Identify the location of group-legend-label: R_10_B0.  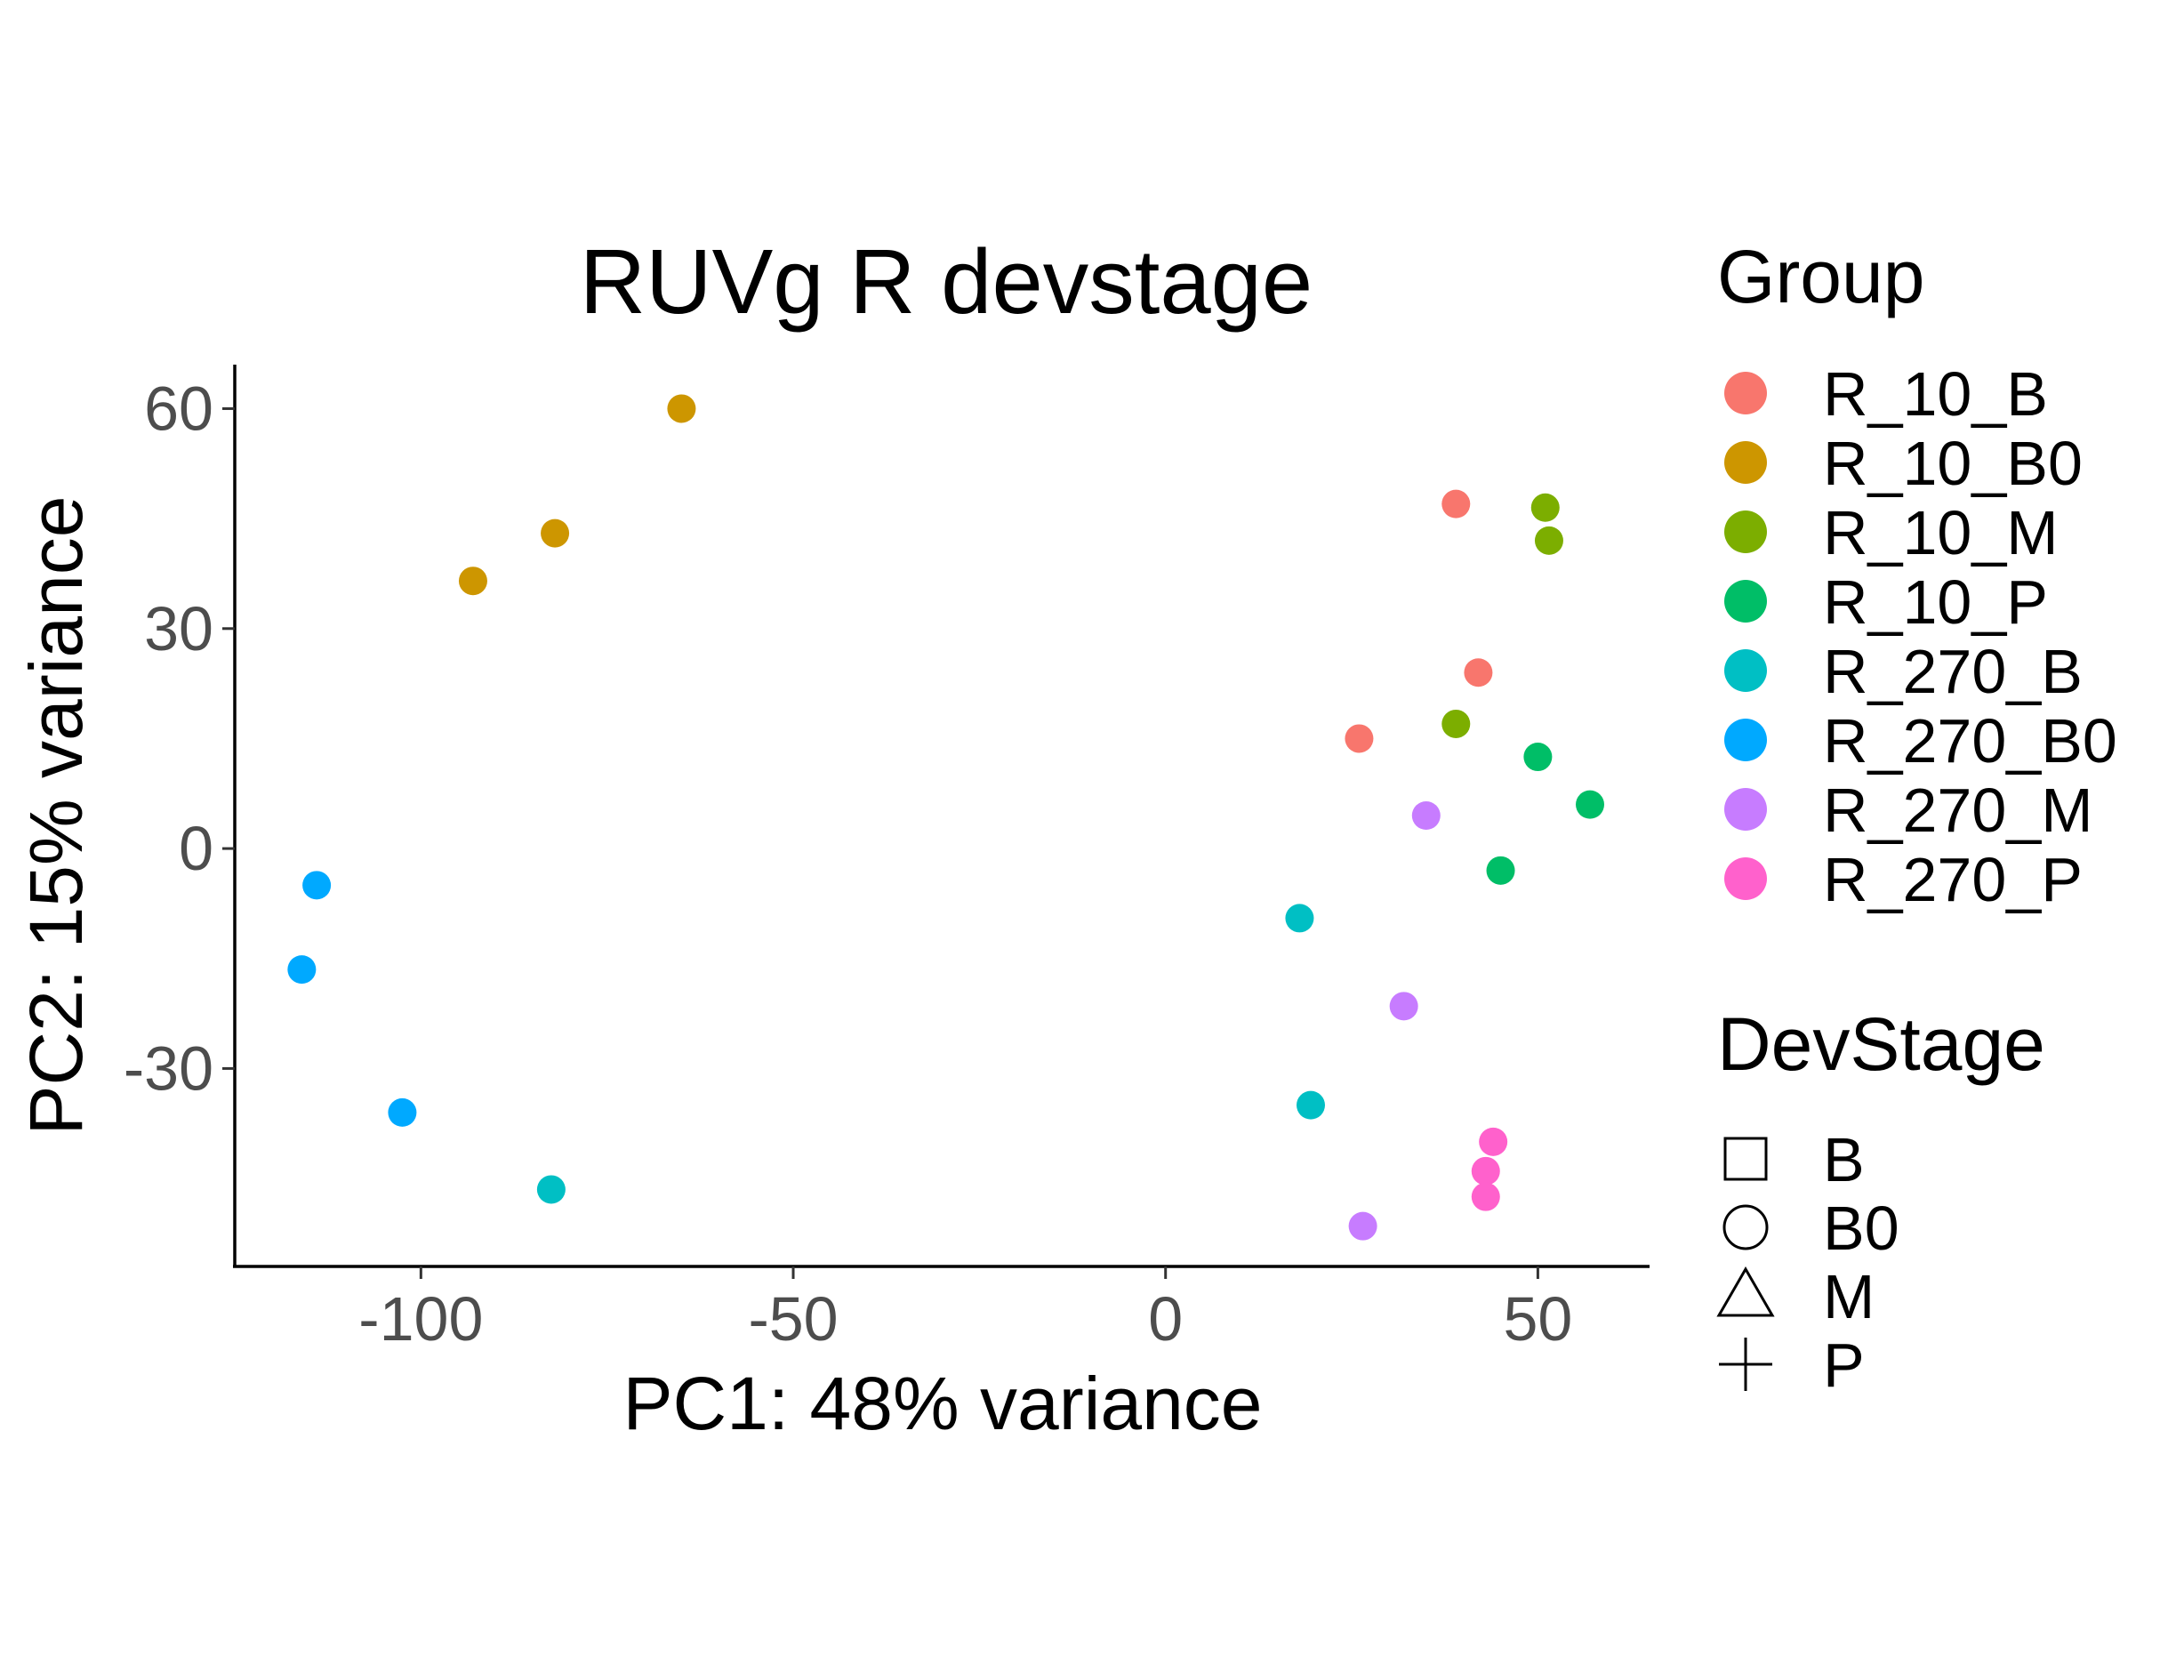
(1953, 464).